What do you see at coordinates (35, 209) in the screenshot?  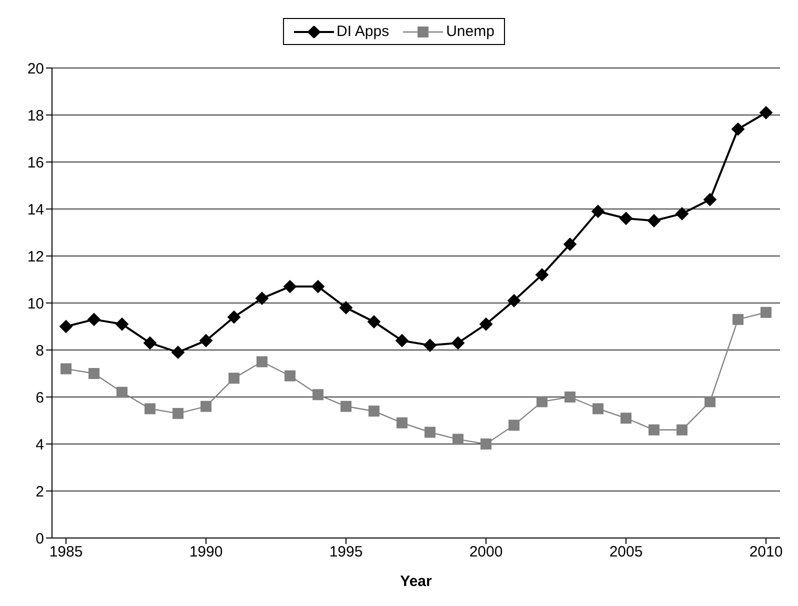 I see `y-tick-label: 14` at bounding box center [35, 209].